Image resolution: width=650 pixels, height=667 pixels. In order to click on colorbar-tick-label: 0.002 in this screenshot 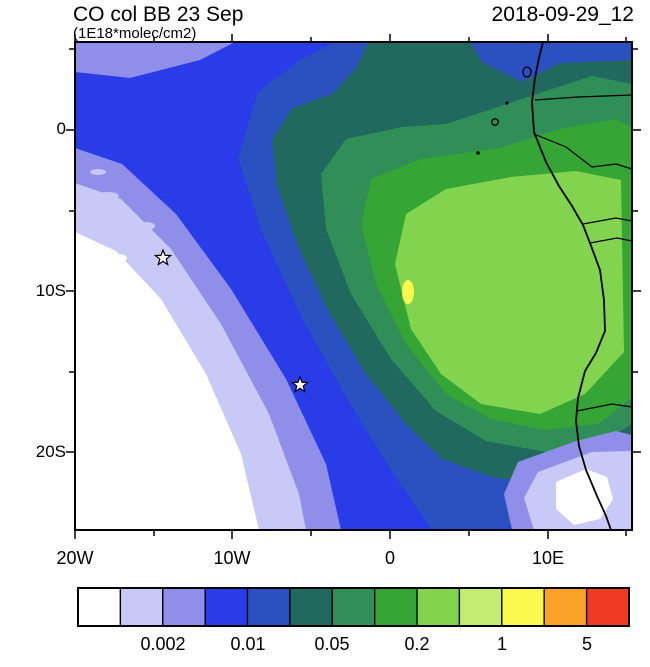, I will do `click(163, 644)`.